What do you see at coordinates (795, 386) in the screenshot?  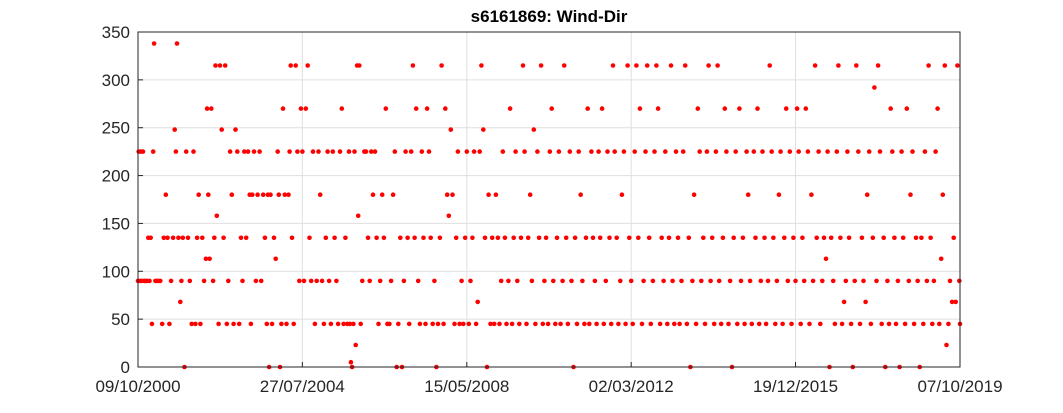 I see `x-tick-label: 19/12/2015` at bounding box center [795, 386].